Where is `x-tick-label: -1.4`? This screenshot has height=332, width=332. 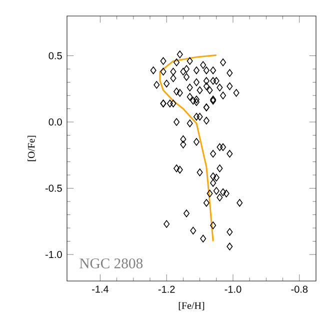
x-tick-label: -1.4 is located at coordinates (100, 289).